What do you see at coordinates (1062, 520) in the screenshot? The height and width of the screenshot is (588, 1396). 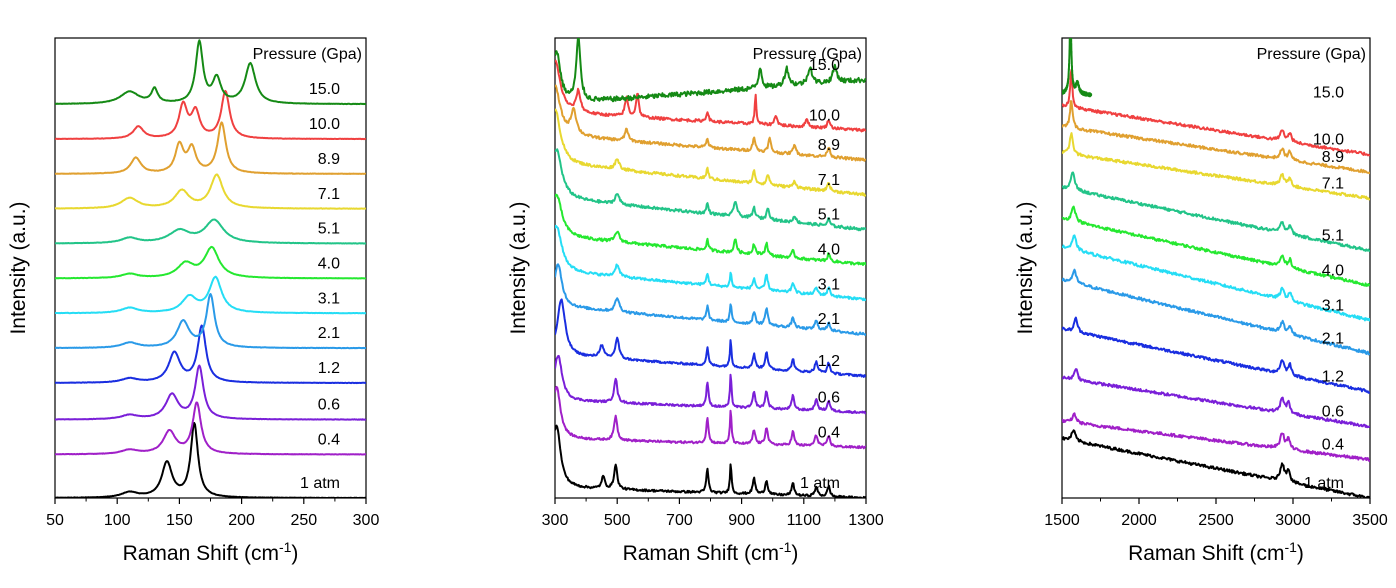 I see `x-tick-label: 1500` at bounding box center [1062, 520].